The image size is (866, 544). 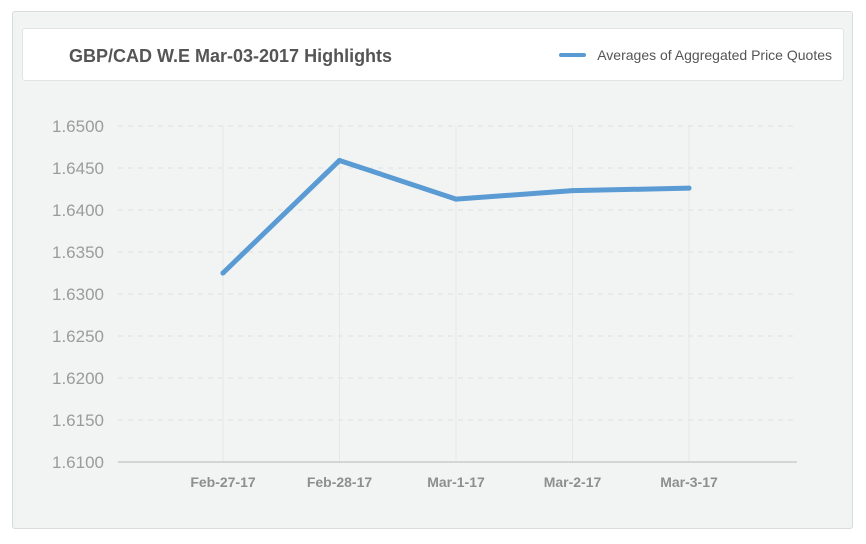 I want to click on y-tick-label: 1.6100, so click(x=78, y=462).